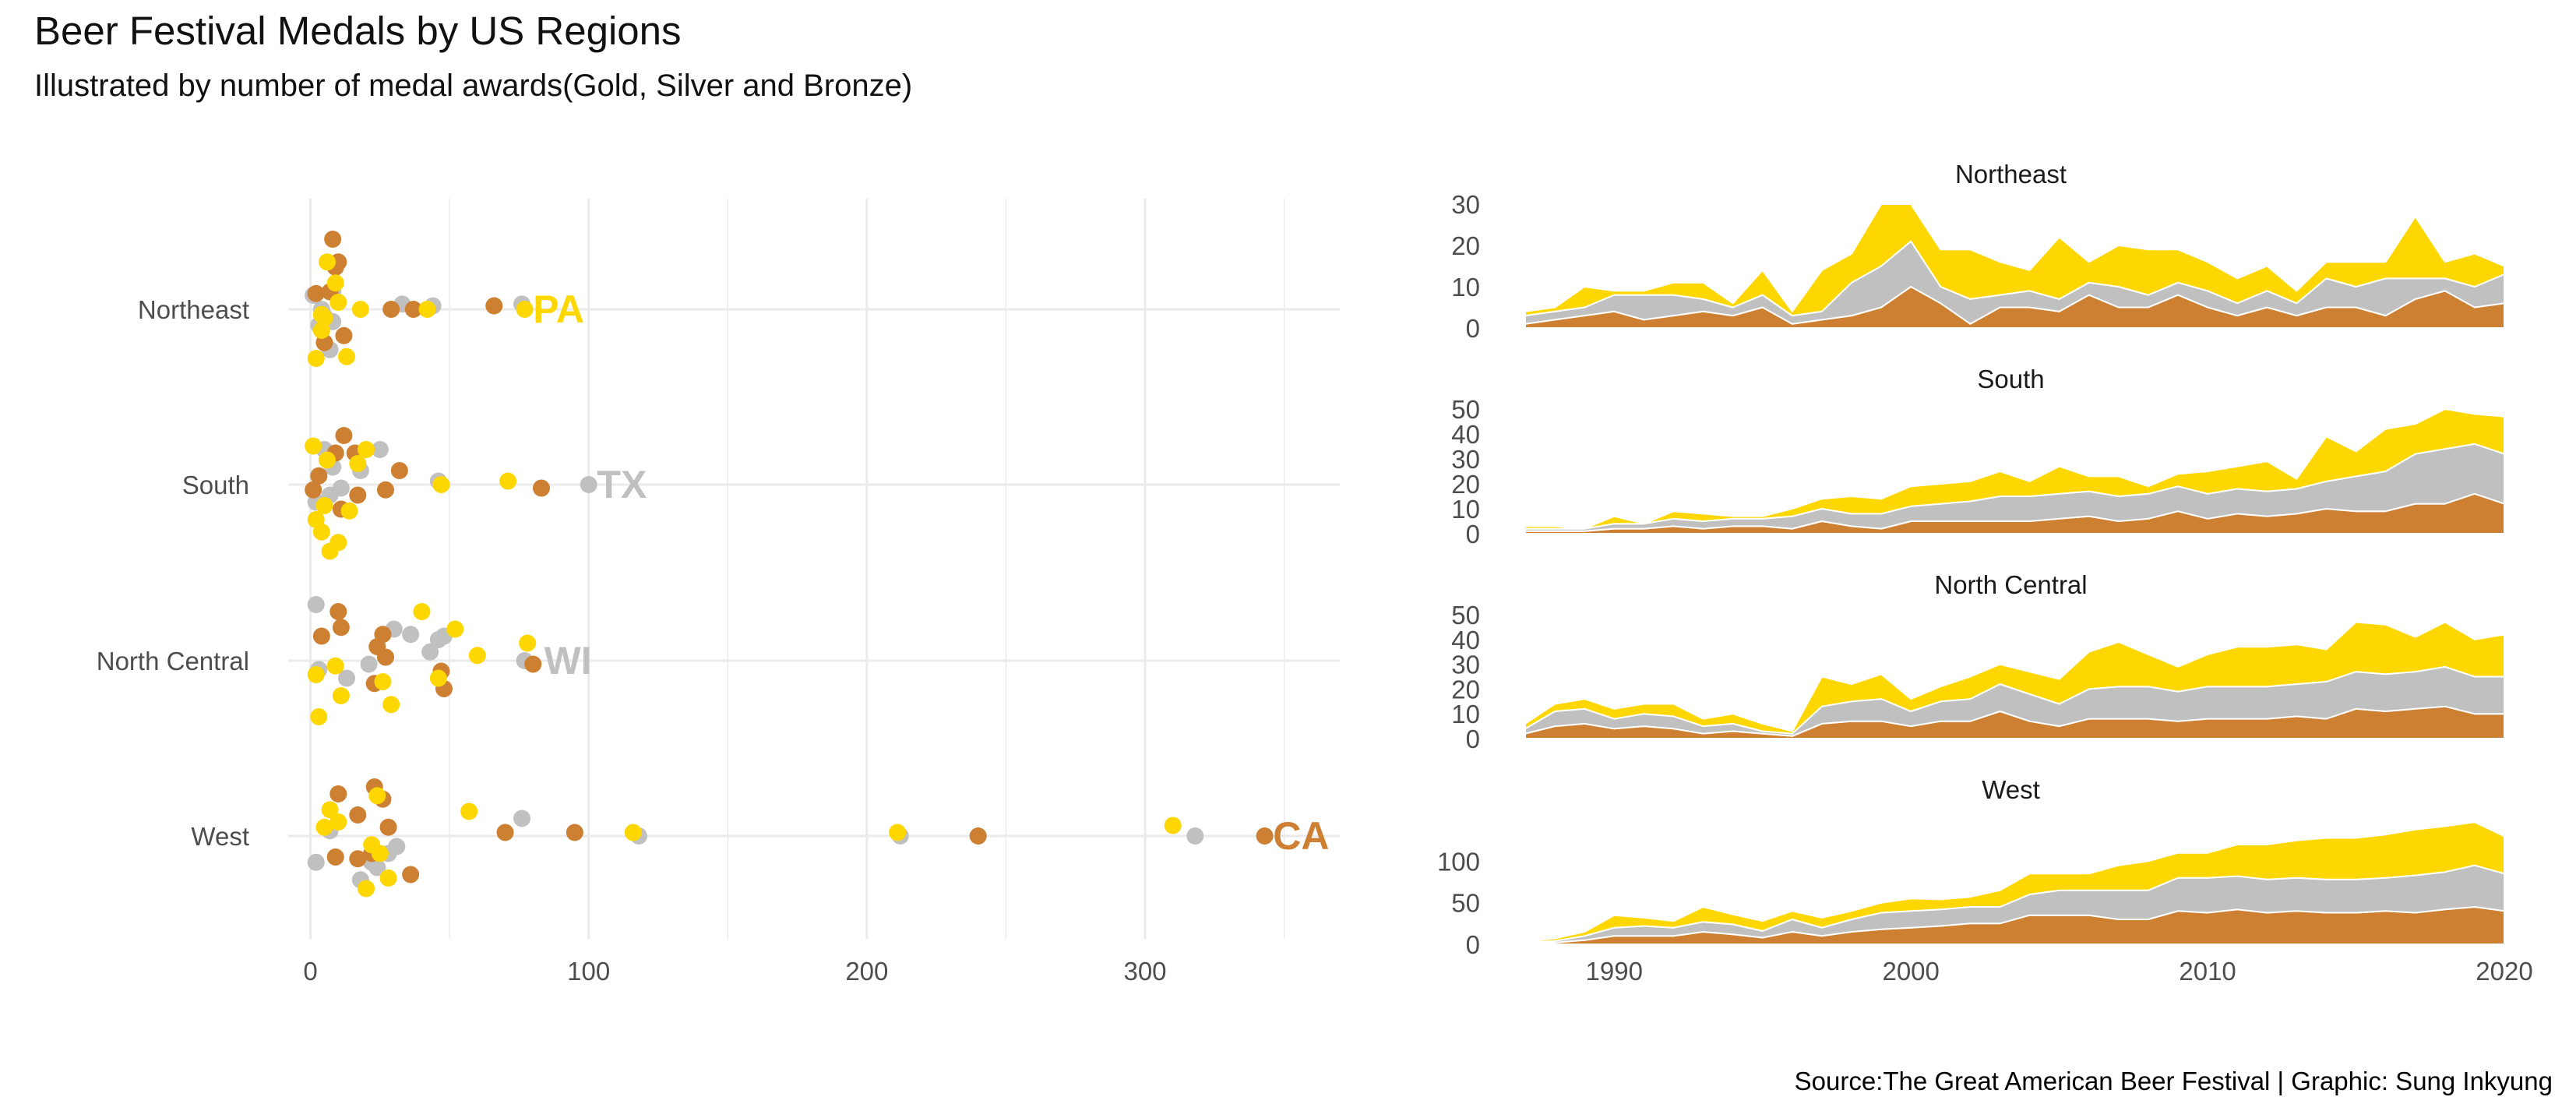  What do you see at coordinates (568, 661) in the screenshot?
I see `state-label: WI` at bounding box center [568, 661].